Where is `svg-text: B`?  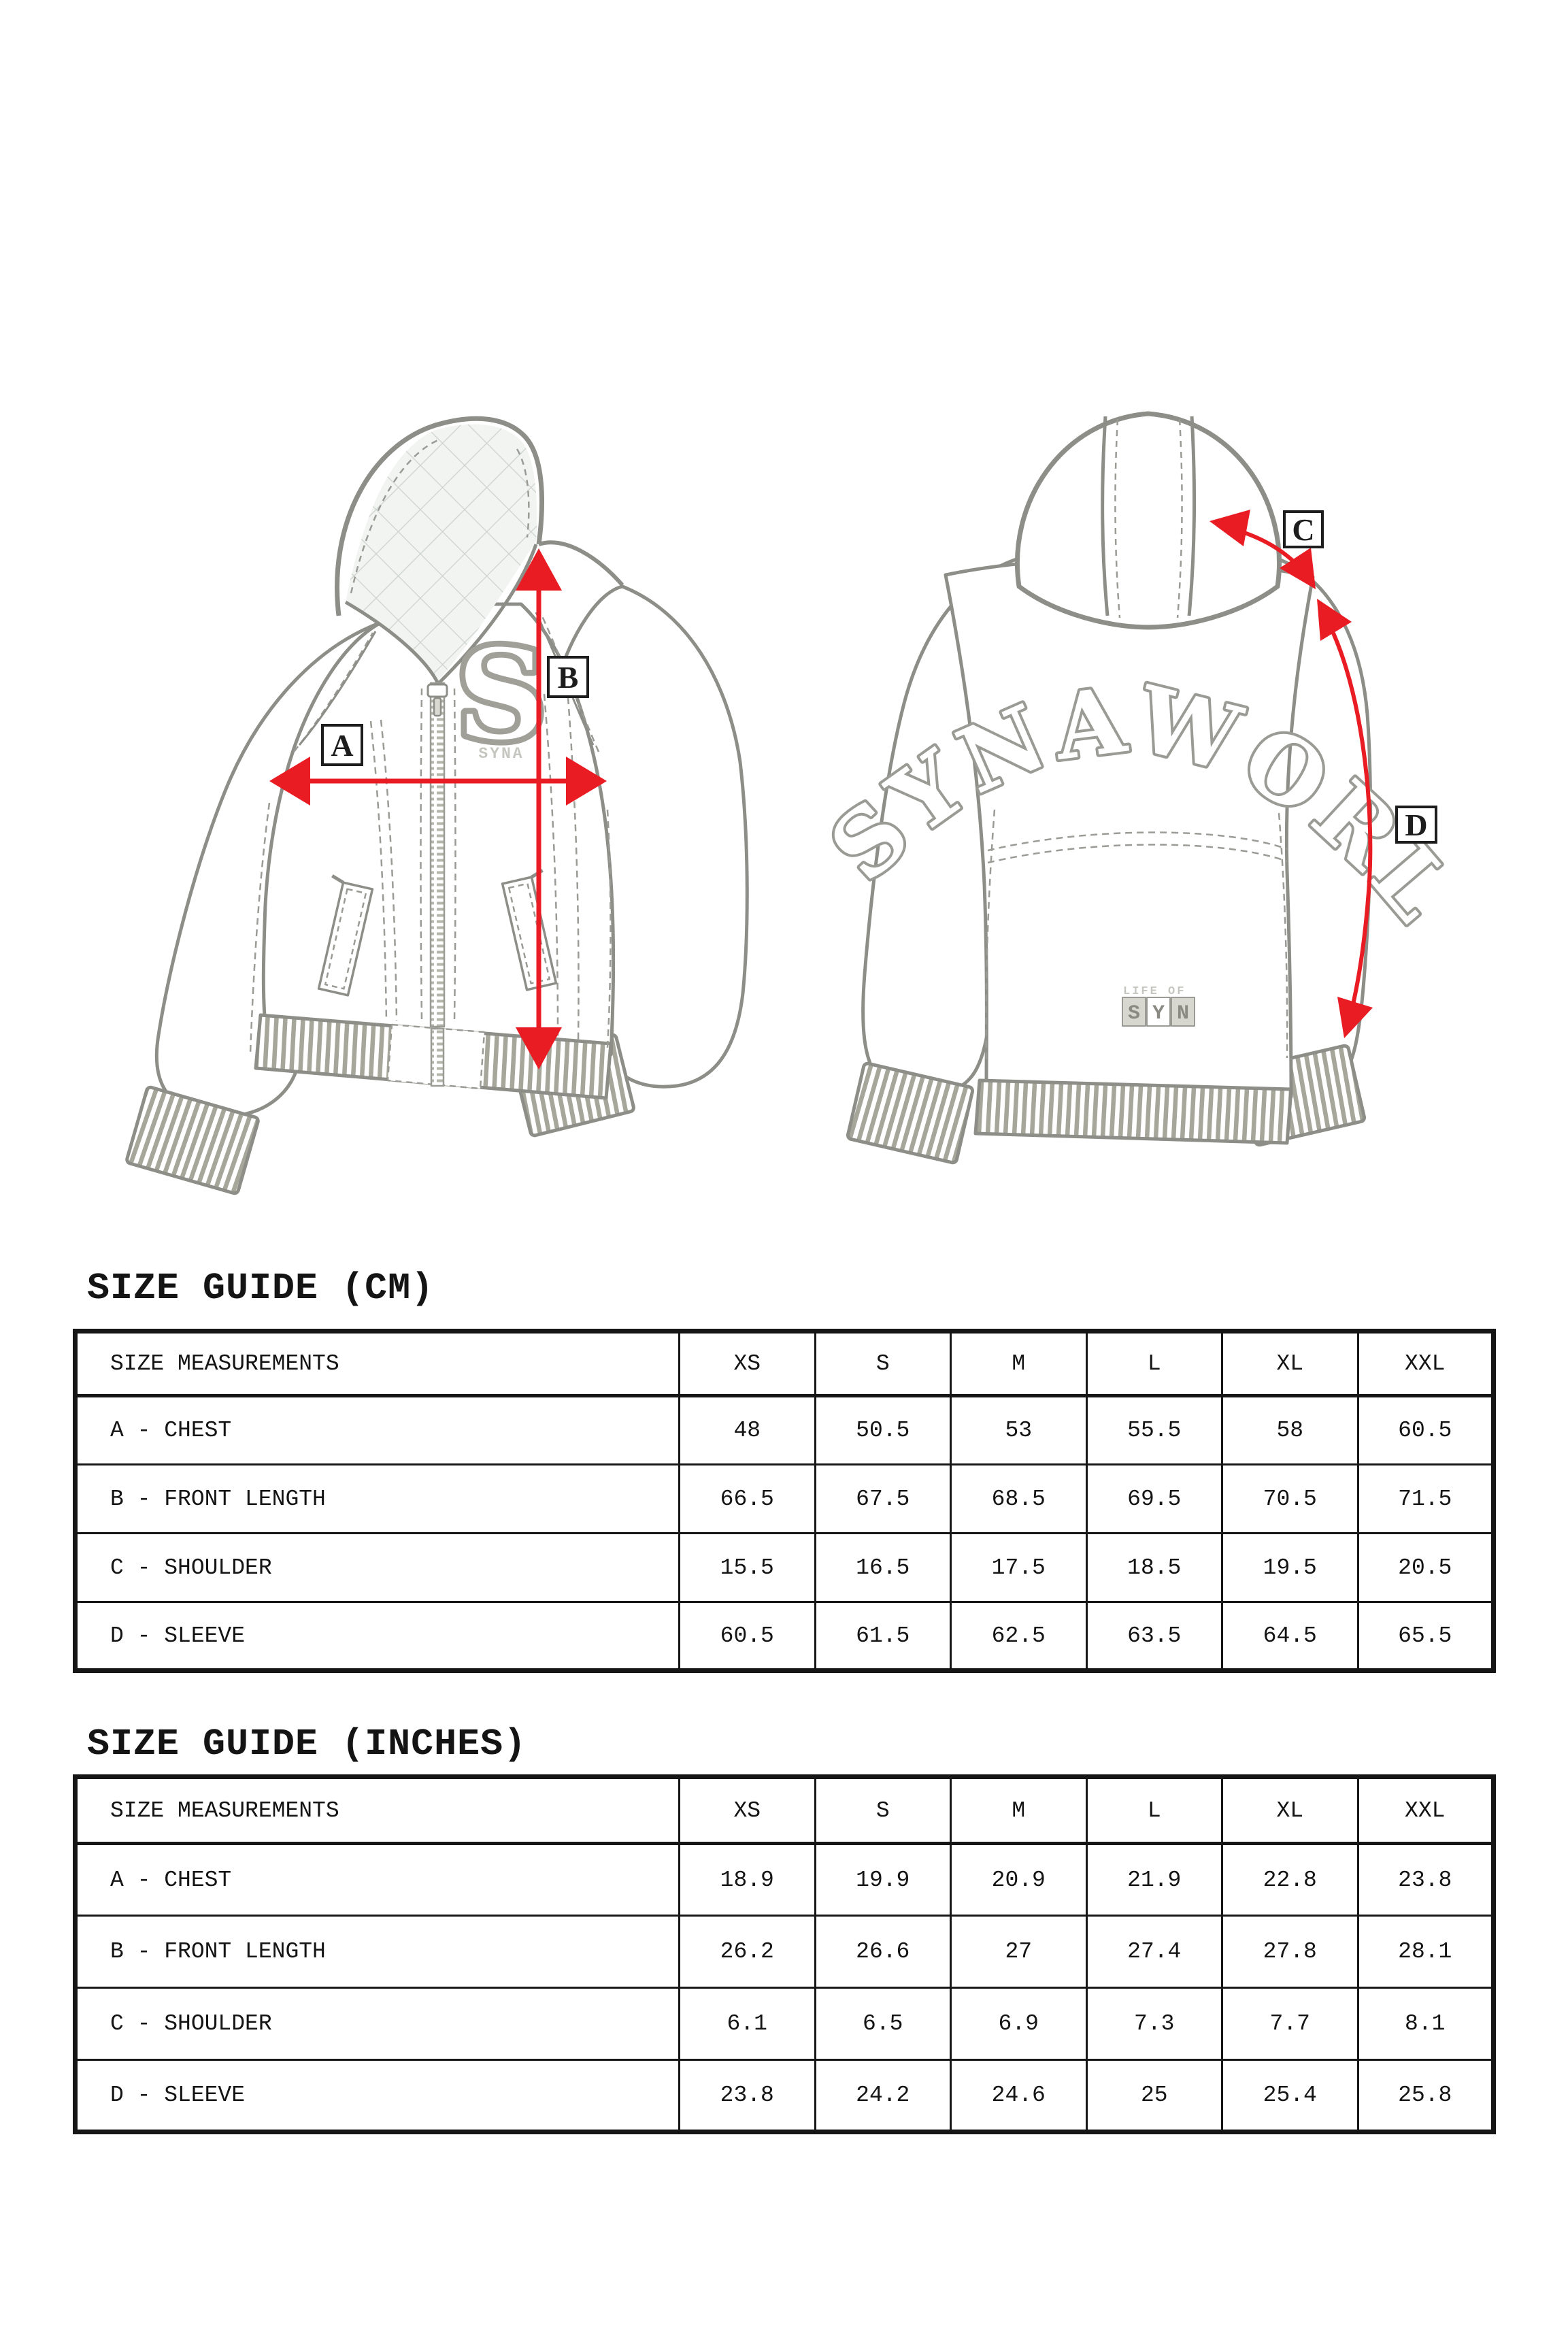
svg-text: B is located at coordinates (568, 677).